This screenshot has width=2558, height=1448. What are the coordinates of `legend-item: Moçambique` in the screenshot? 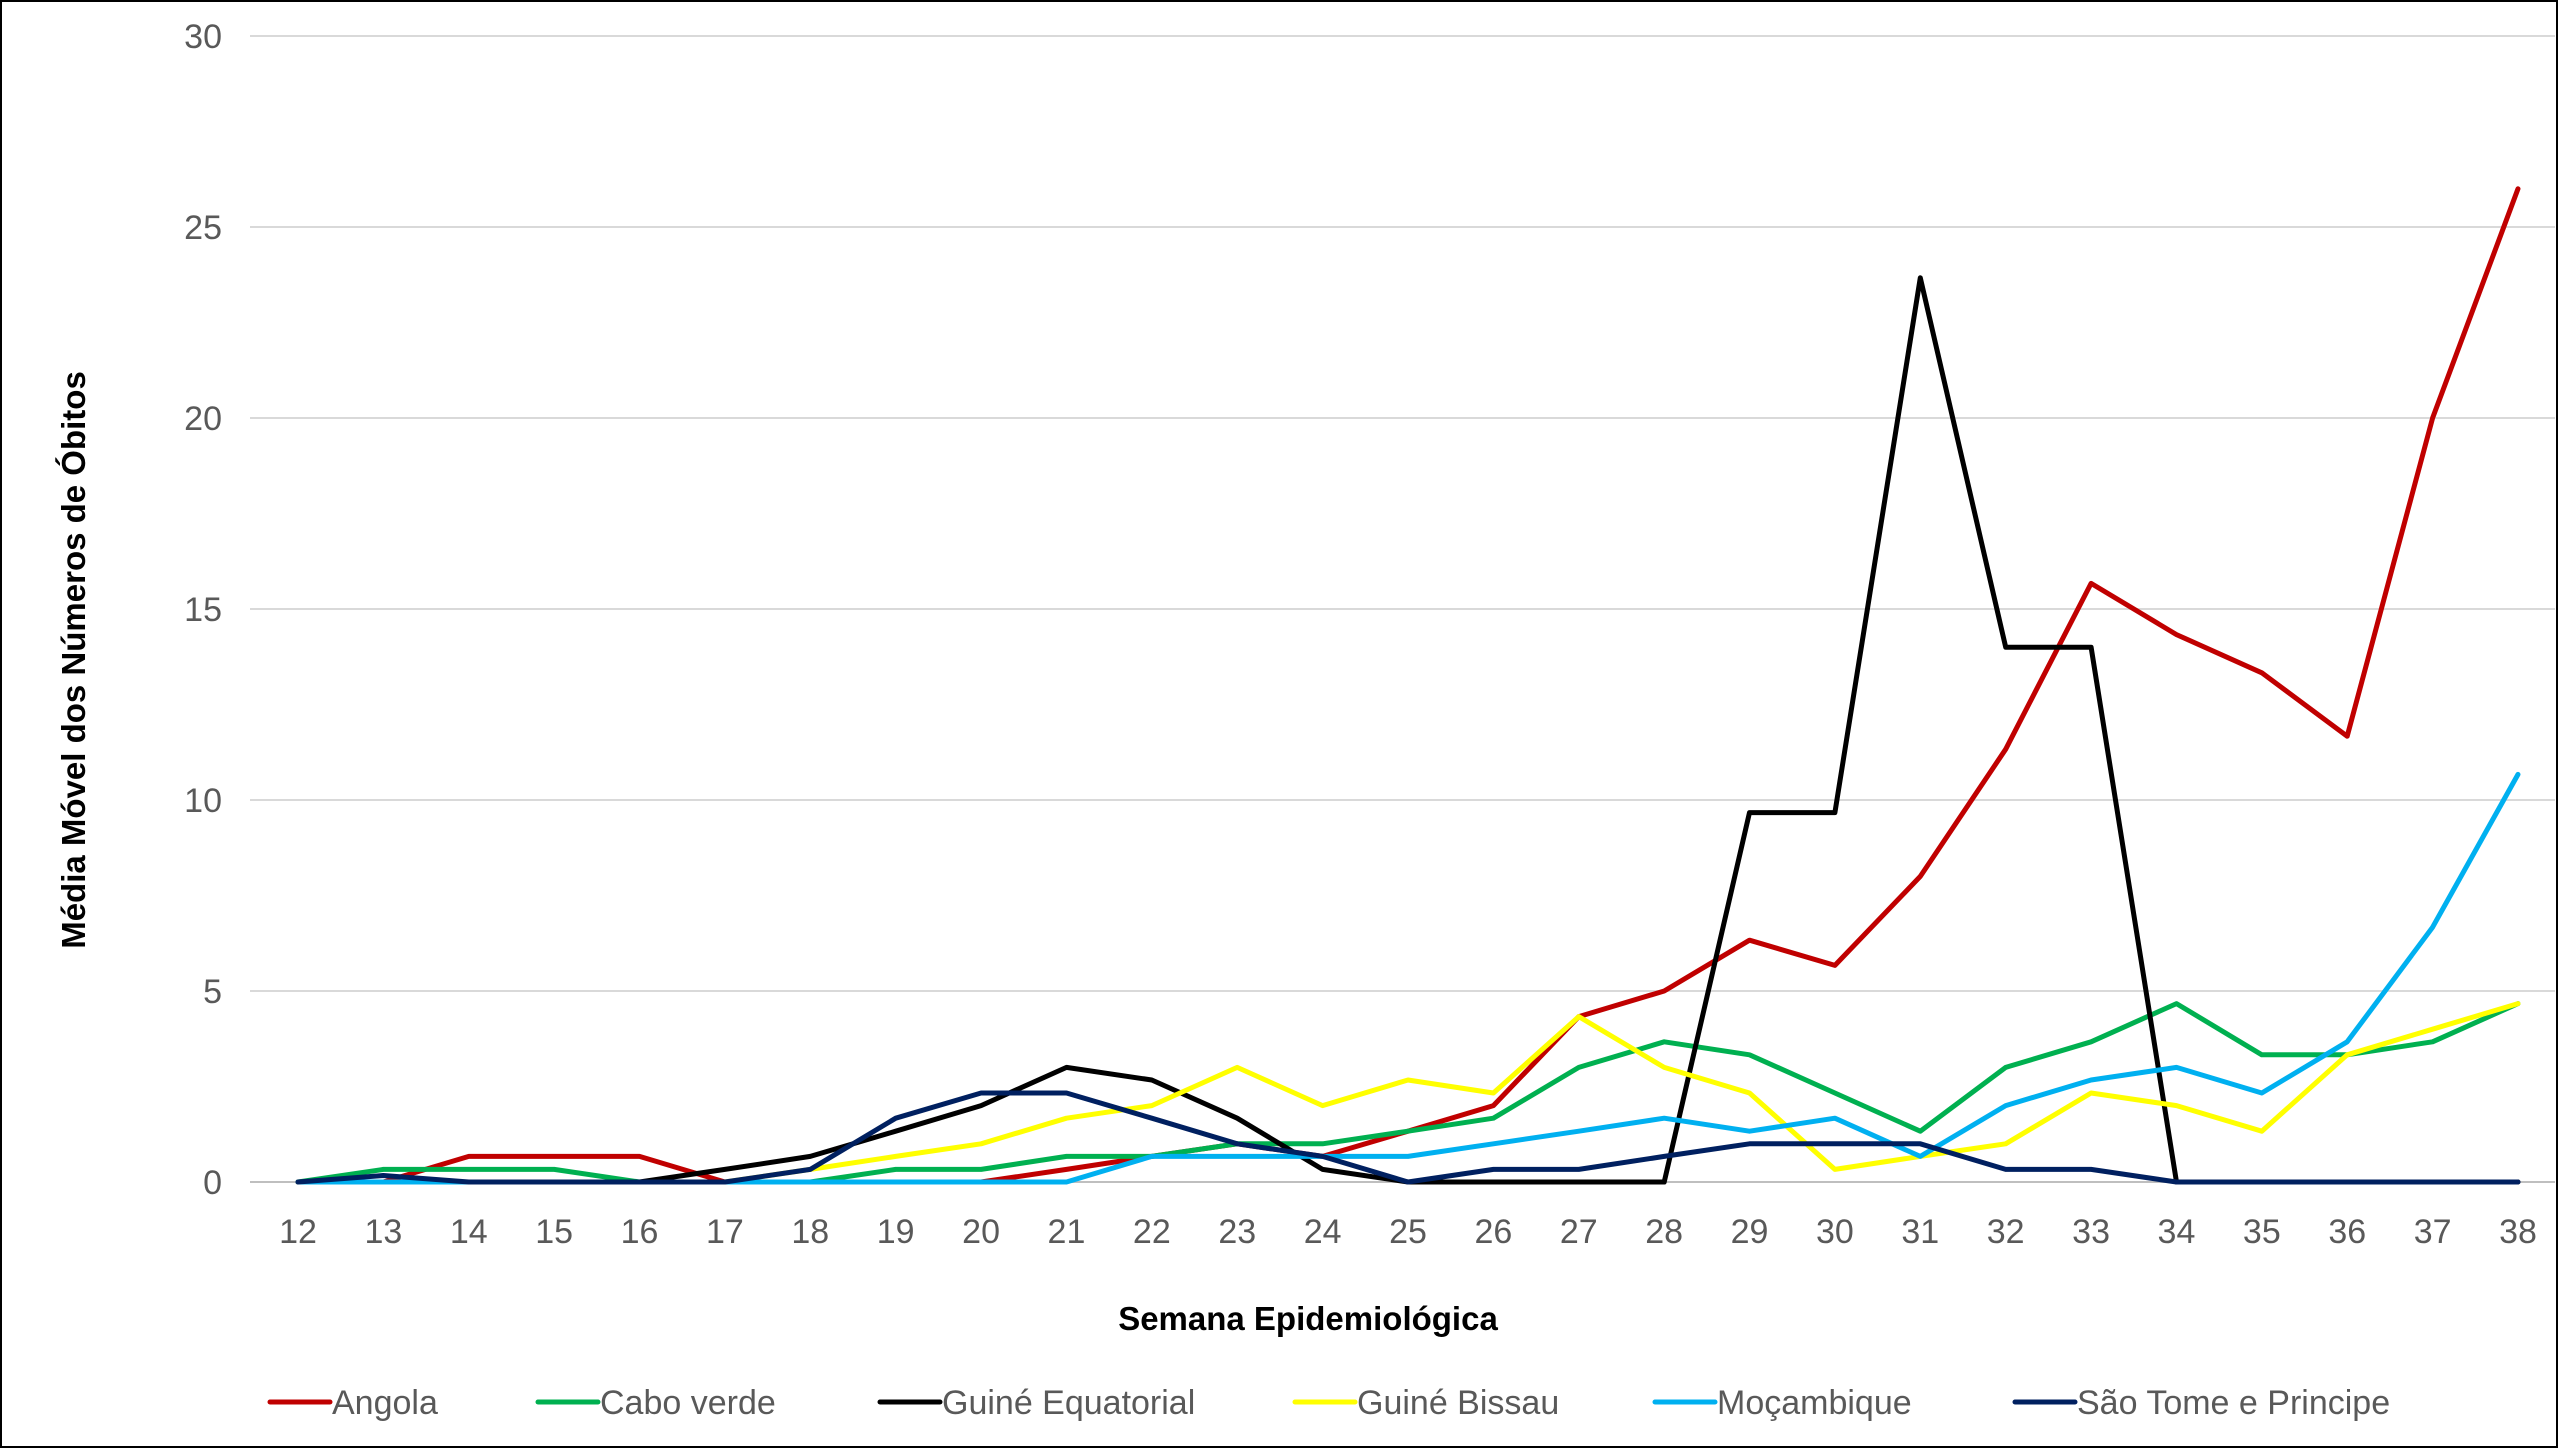 It's located at (1782, 1403).